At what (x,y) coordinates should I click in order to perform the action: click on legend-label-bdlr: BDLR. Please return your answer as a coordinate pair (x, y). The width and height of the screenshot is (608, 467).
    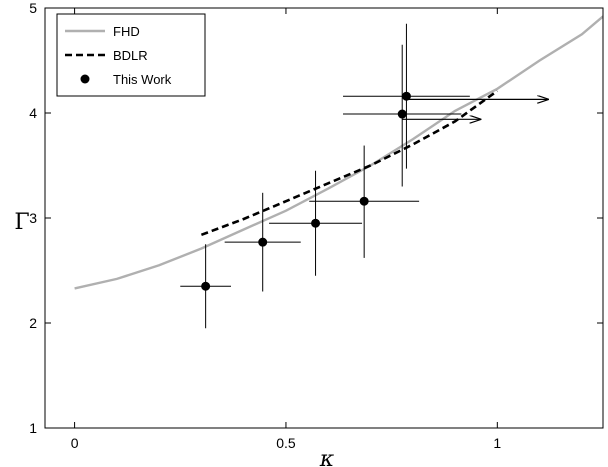
    Looking at the image, I should click on (130, 55).